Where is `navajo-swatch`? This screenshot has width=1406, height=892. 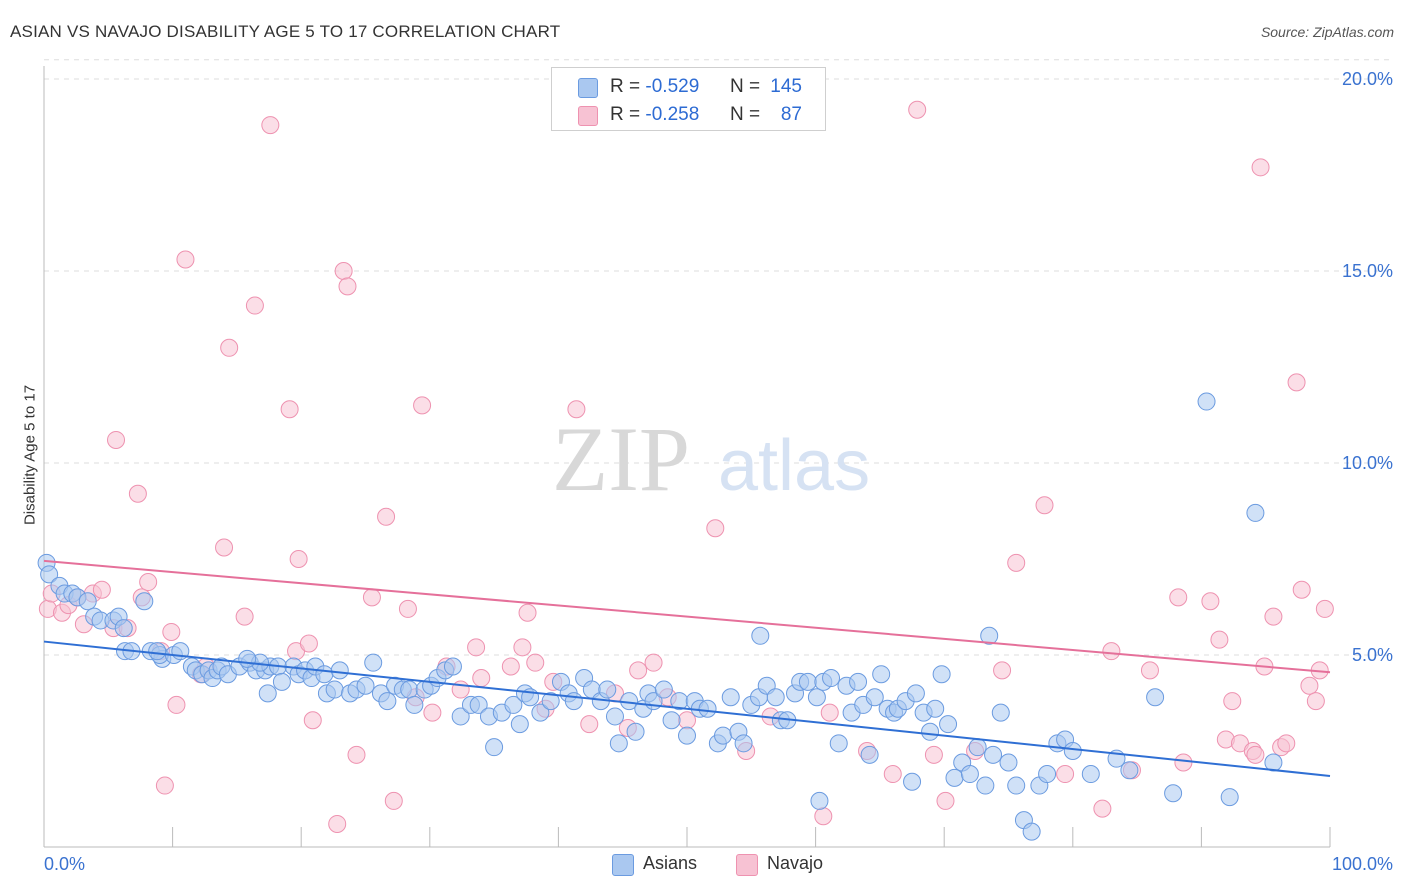
navajo-swatch is located at coordinates (588, 116).